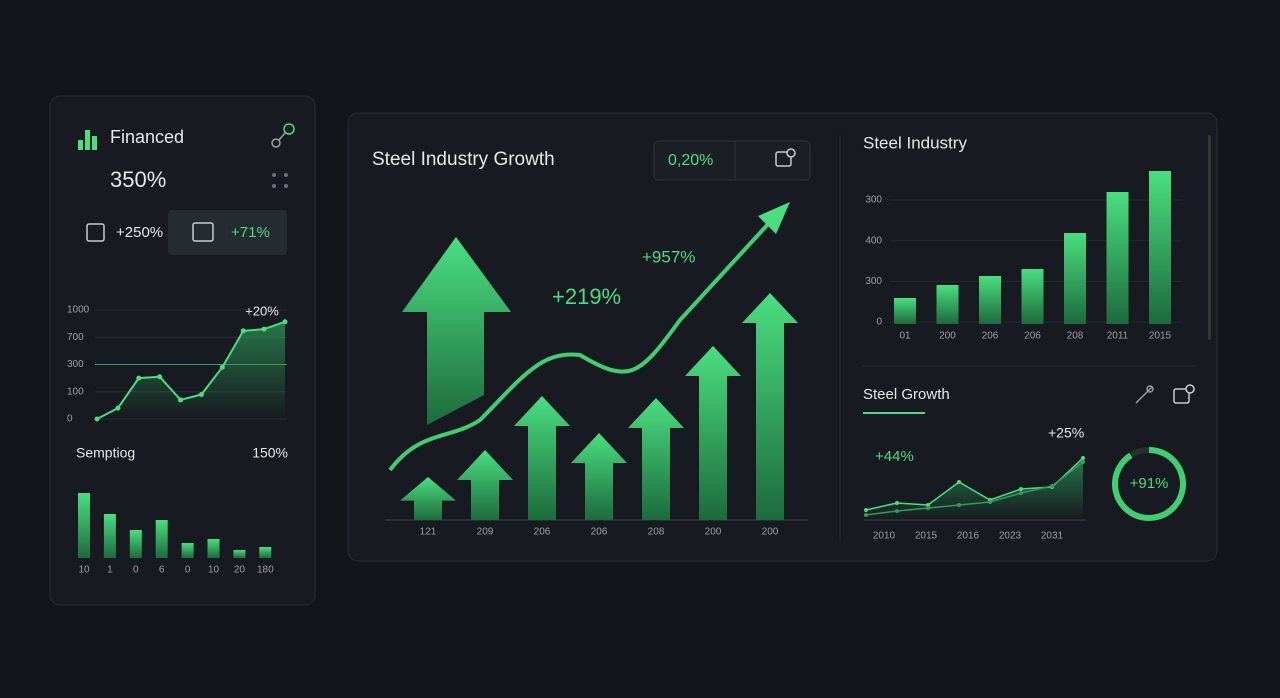 The height and width of the screenshot is (698, 1280). Describe the element at coordinates (463, 159) in the screenshot. I see `chart-title: Steel Industry Growth` at that location.